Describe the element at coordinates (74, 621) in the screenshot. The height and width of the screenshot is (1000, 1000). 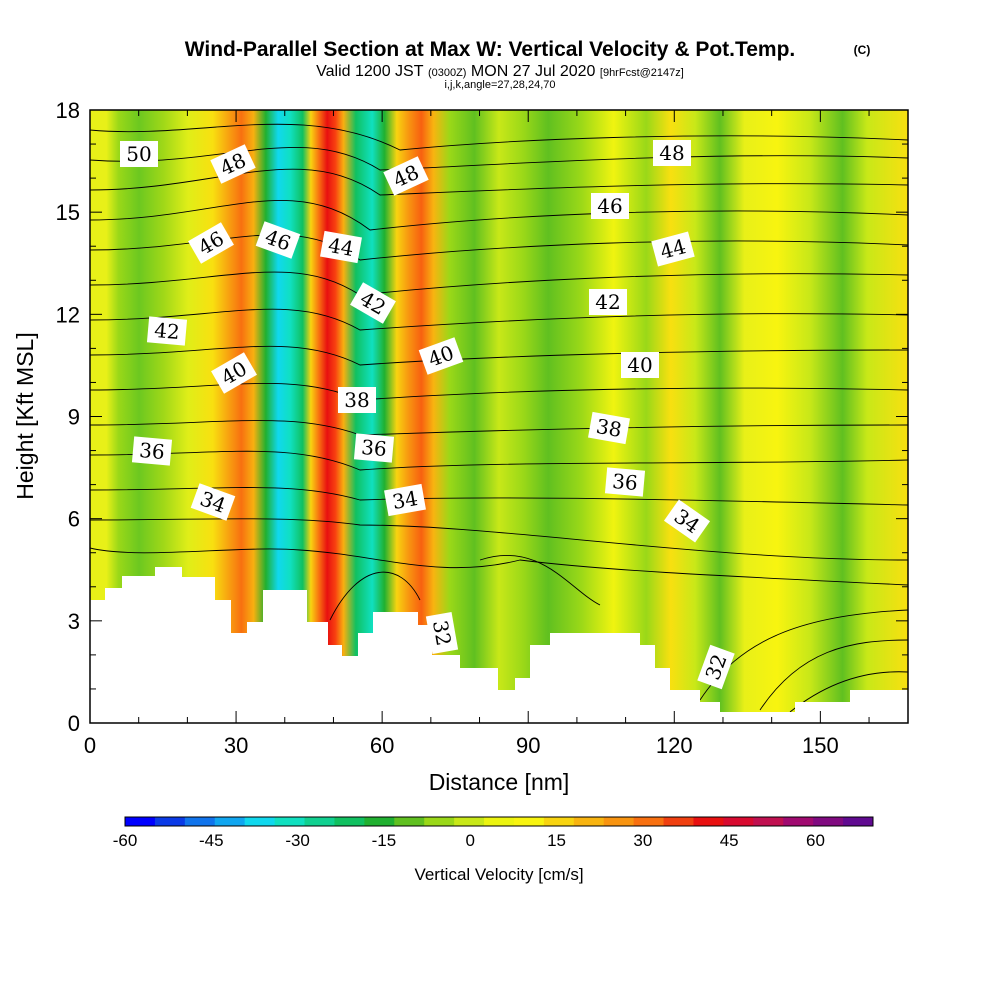
I see `y-tick-label: 3` at that location.